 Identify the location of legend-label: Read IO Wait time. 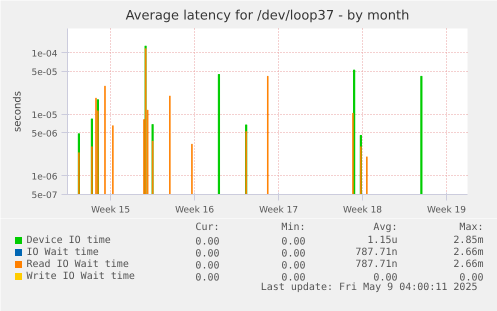
(77, 264).